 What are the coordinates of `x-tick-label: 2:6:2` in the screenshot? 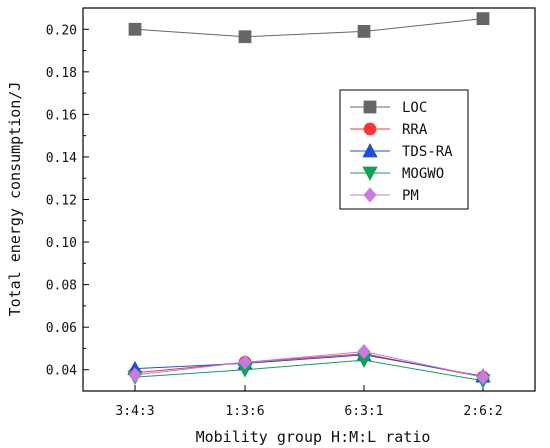 It's located at (482, 411).